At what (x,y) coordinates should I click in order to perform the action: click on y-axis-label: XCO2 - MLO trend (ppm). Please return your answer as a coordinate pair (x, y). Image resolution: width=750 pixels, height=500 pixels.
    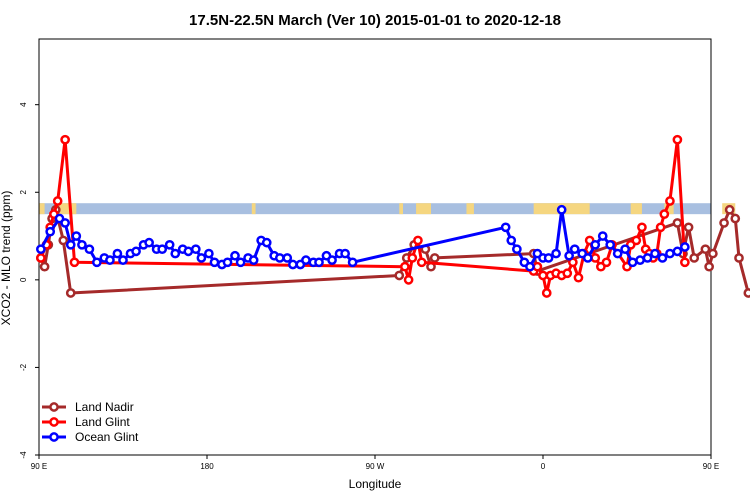
    Looking at the image, I should click on (6, 258).